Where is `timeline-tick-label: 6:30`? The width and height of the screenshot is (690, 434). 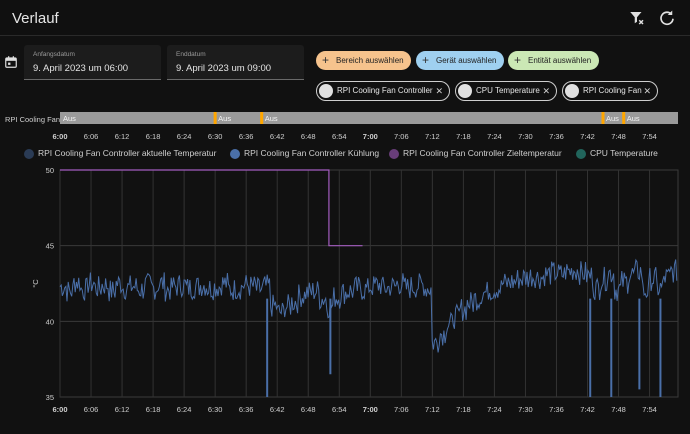 timeline-tick-label: 6:30 is located at coordinates (215, 136).